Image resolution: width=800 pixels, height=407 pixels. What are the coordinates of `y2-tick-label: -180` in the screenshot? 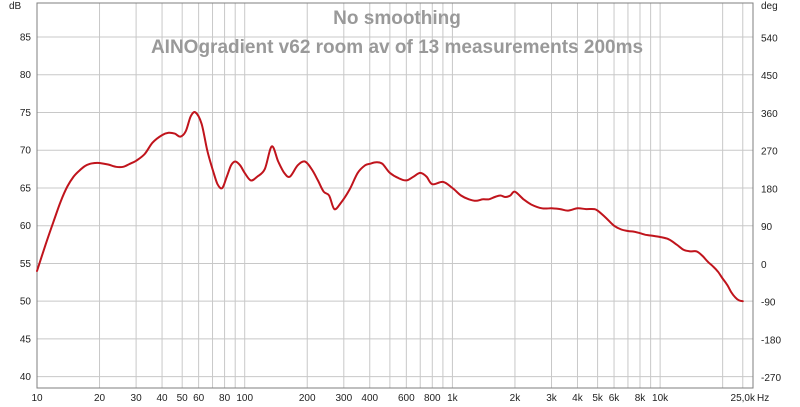 It's located at (771, 340).